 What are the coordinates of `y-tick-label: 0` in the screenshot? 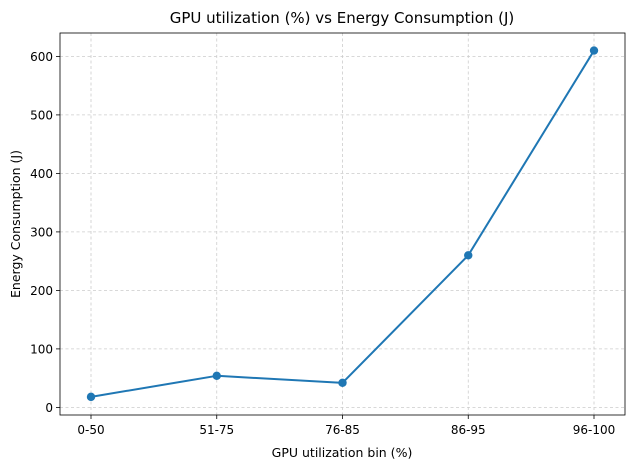 It's located at (49, 408).